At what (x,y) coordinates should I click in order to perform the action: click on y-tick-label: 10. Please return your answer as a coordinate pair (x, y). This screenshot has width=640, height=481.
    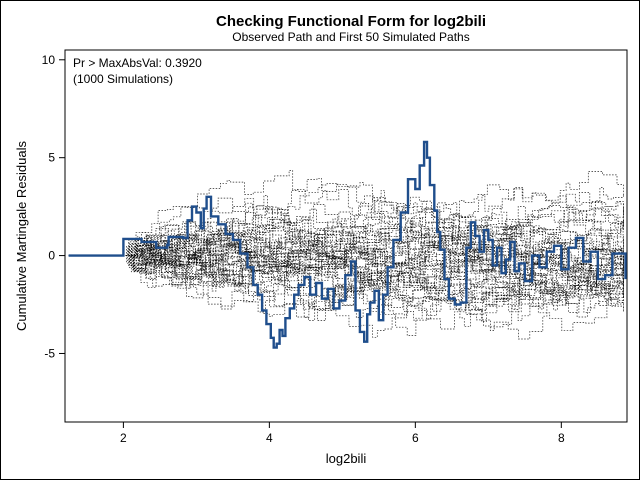
    Looking at the image, I should click on (49, 60).